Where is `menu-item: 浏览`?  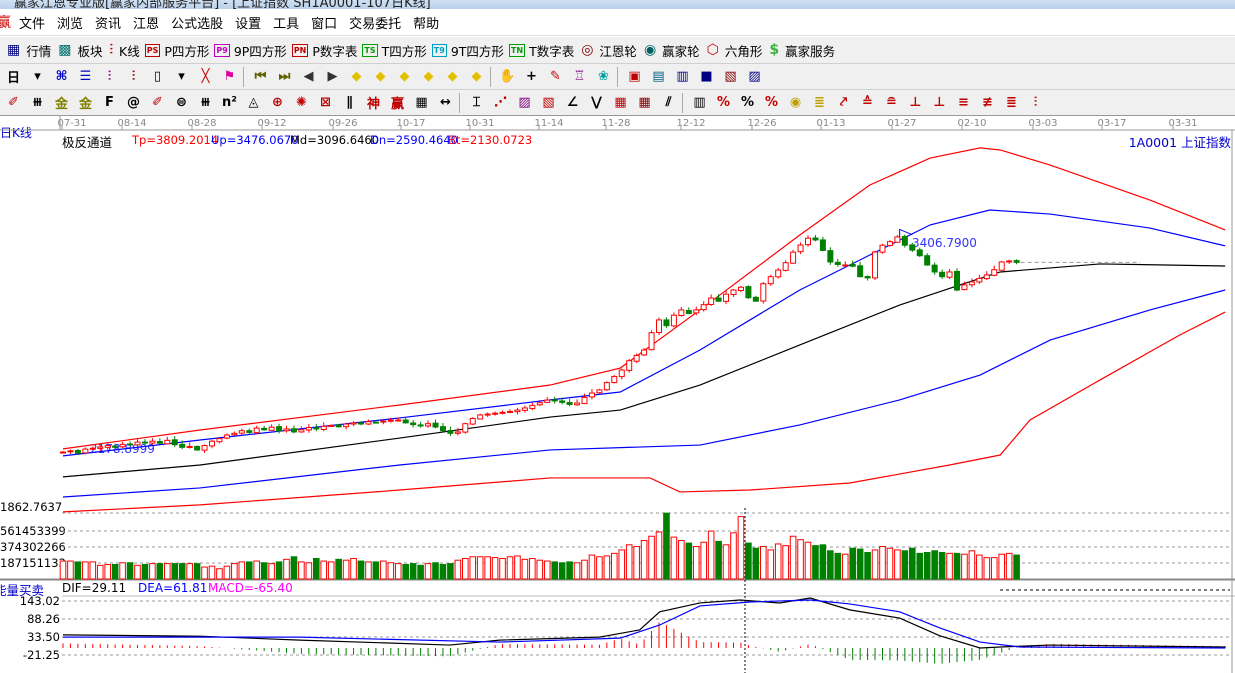 menu-item: 浏览 is located at coordinates (70, 24).